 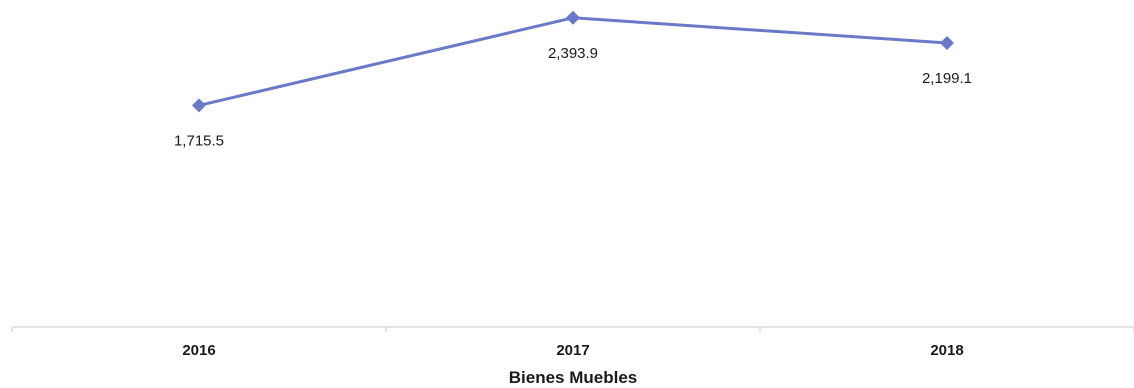 What do you see at coordinates (947, 42) in the screenshot?
I see `data-point-2018` at bounding box center [947, 42].